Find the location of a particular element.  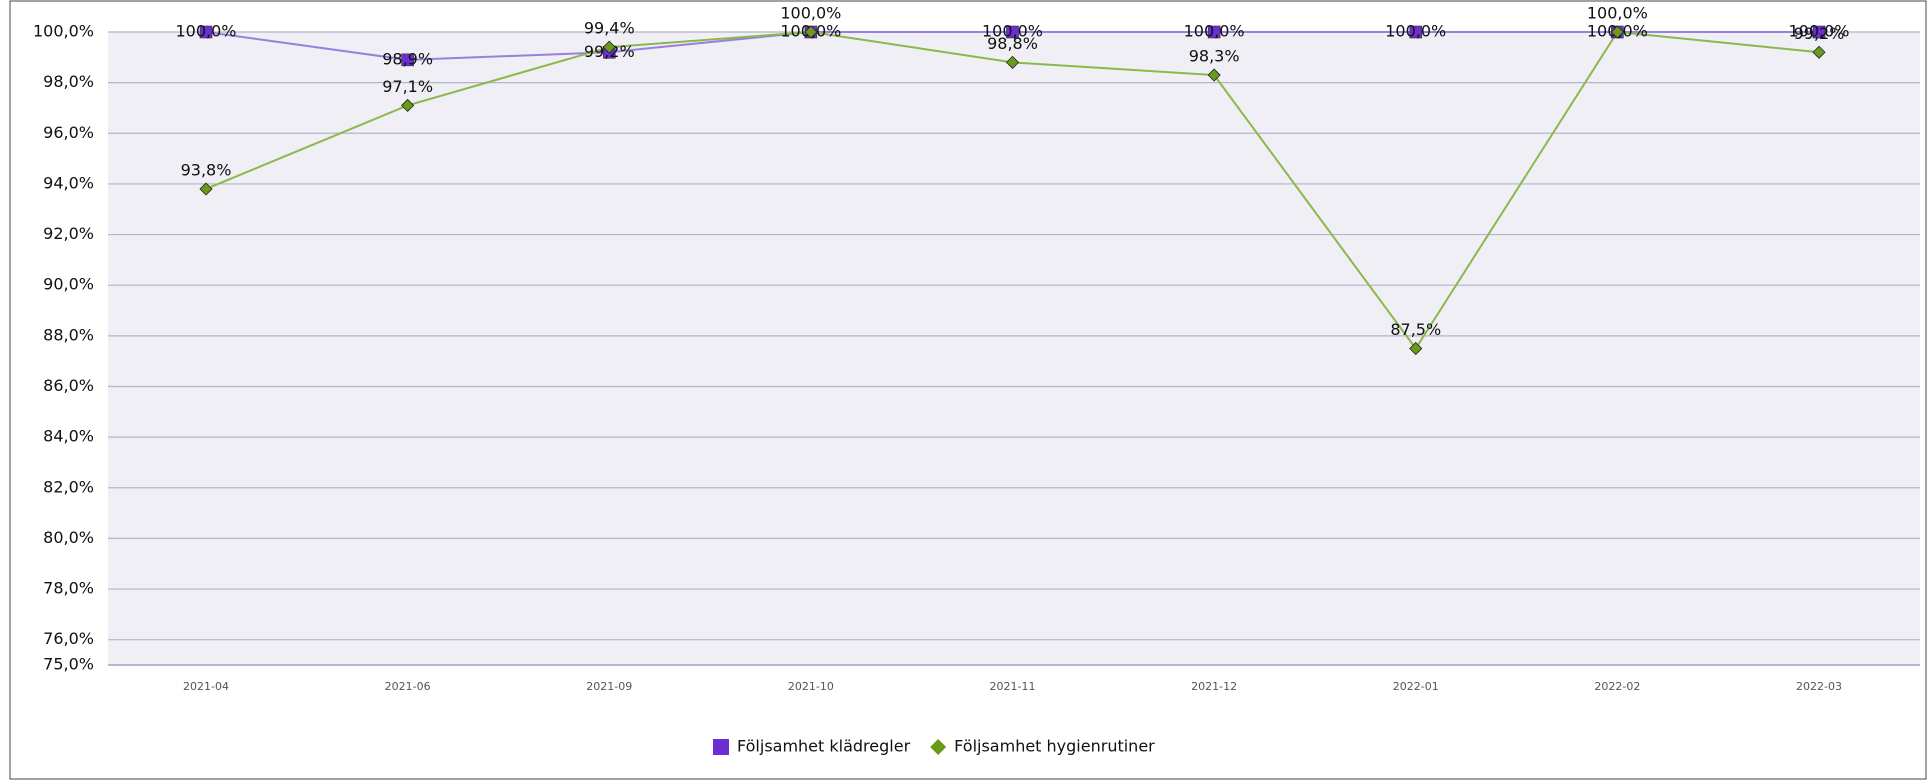

y-tick-label: 100,0% is located at coordinates (63, 31).